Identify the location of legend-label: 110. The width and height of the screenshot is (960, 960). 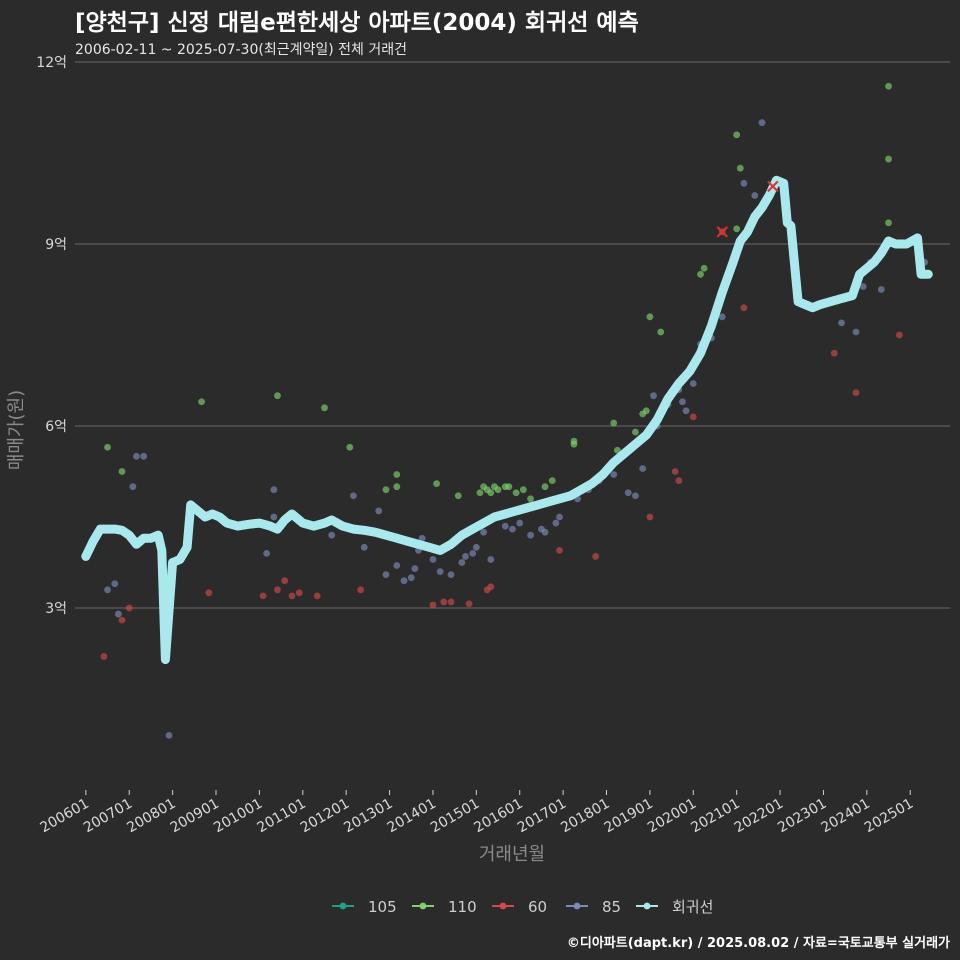
(462, 907).